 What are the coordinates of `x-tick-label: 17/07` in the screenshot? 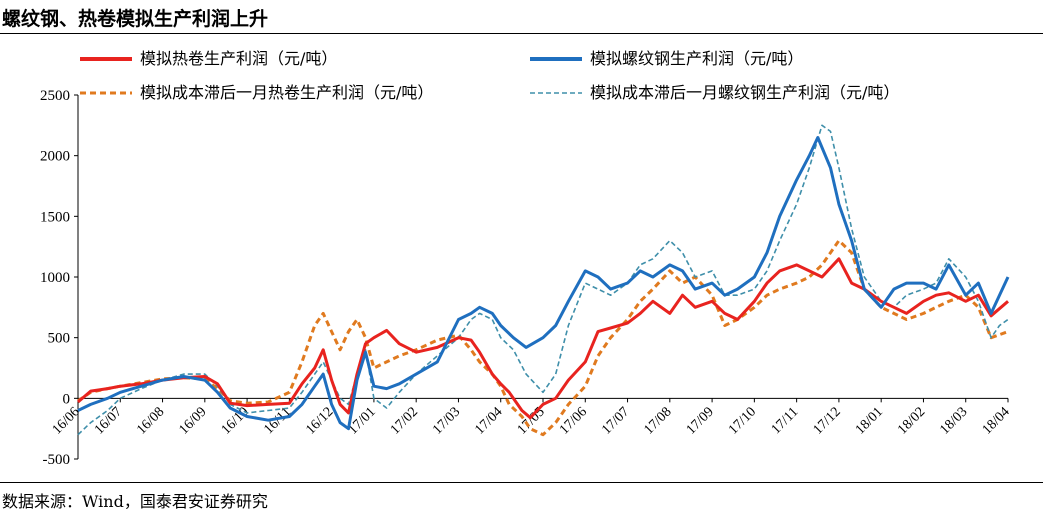 It's located at (615, 421).